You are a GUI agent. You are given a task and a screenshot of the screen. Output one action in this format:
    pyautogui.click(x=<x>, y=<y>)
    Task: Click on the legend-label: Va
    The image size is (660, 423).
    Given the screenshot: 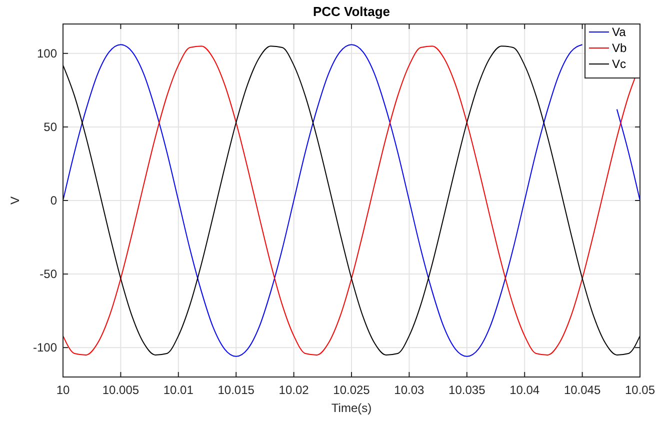 What is the action you would take?
    pyautogui.click(x=619, y=32)
    